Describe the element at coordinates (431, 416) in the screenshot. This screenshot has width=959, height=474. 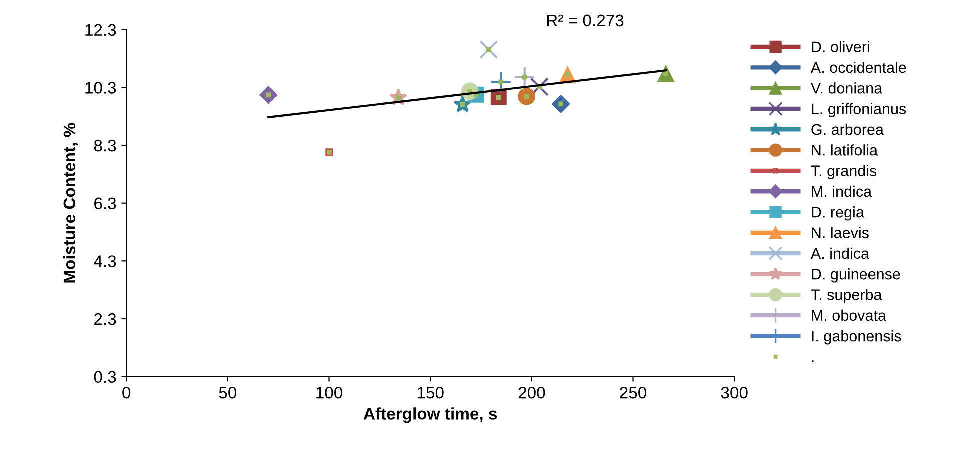
I see `x-axis-title: Afterglow time, s` at that location.